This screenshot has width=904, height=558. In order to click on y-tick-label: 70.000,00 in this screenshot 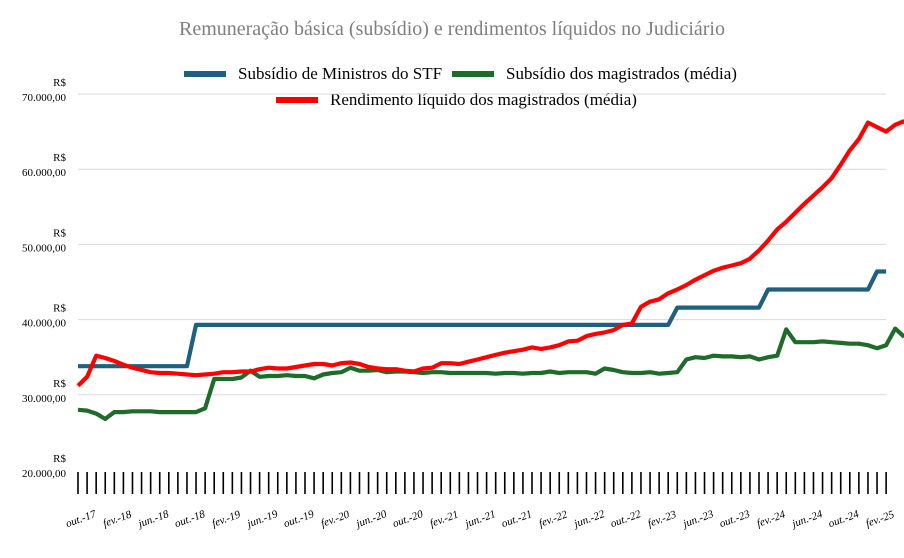, I will do `click(44, 98)`.